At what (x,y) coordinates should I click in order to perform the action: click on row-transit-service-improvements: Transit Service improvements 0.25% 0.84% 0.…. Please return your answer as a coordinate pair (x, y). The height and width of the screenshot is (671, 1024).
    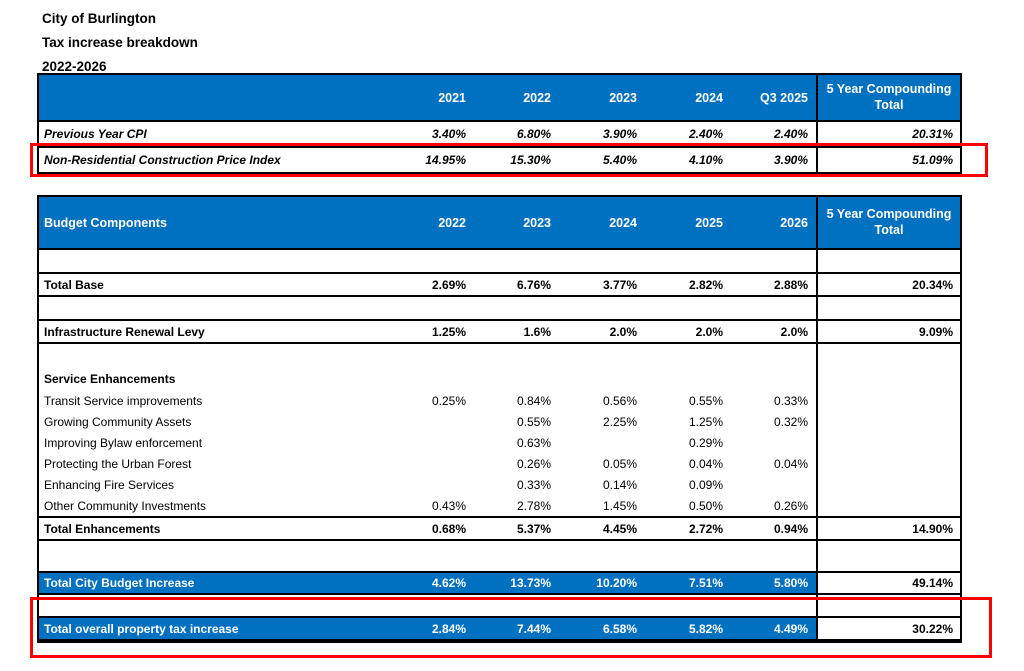
    Looking at the image, I should click on (499, 400).